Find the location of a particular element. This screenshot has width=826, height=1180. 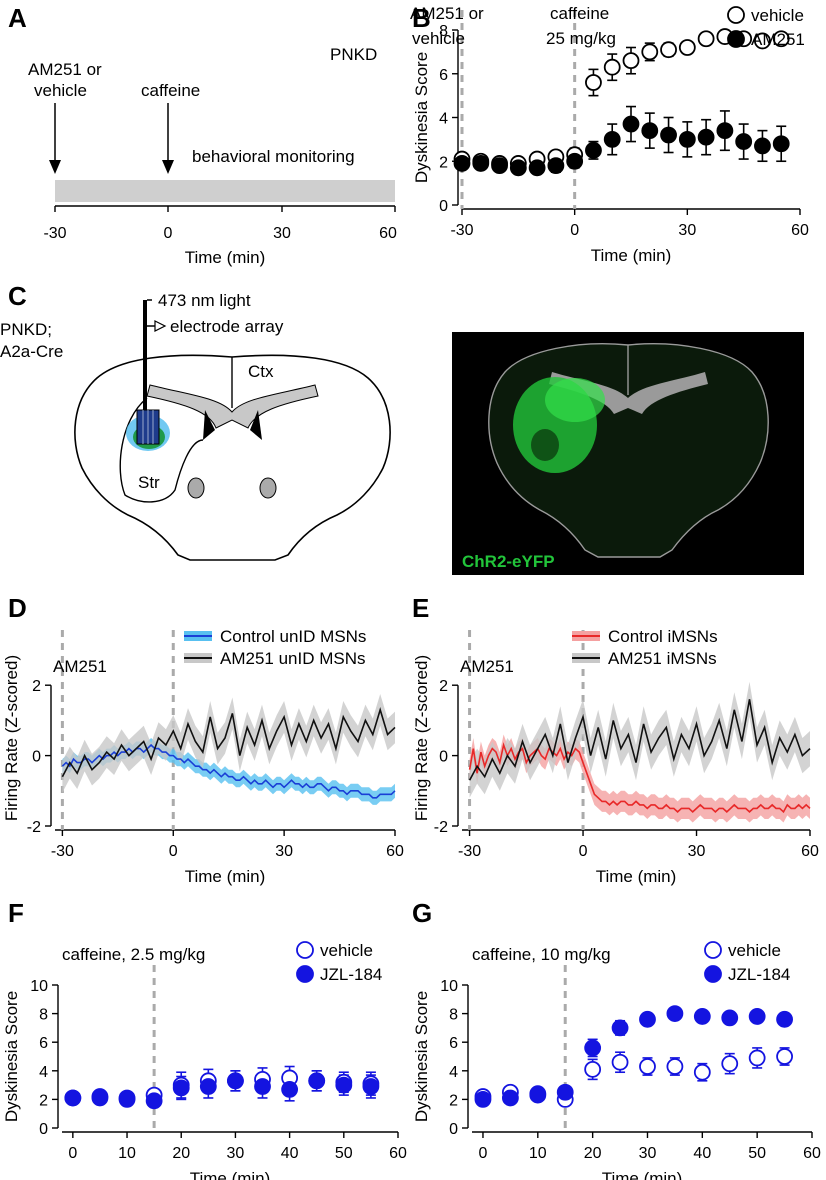

label-light: 473 nm light is located at coordinates (204, 300).